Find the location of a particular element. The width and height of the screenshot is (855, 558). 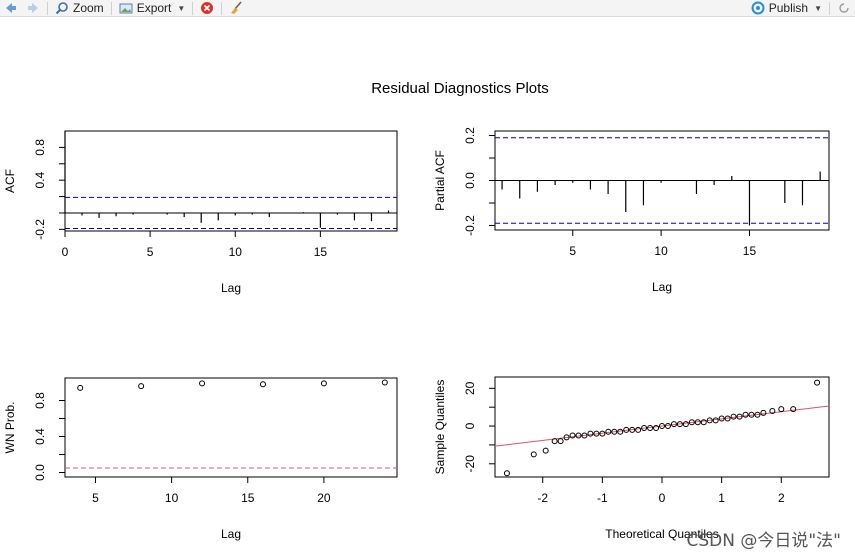

x-tick-label: 0 is located at coordinates (662, 498).